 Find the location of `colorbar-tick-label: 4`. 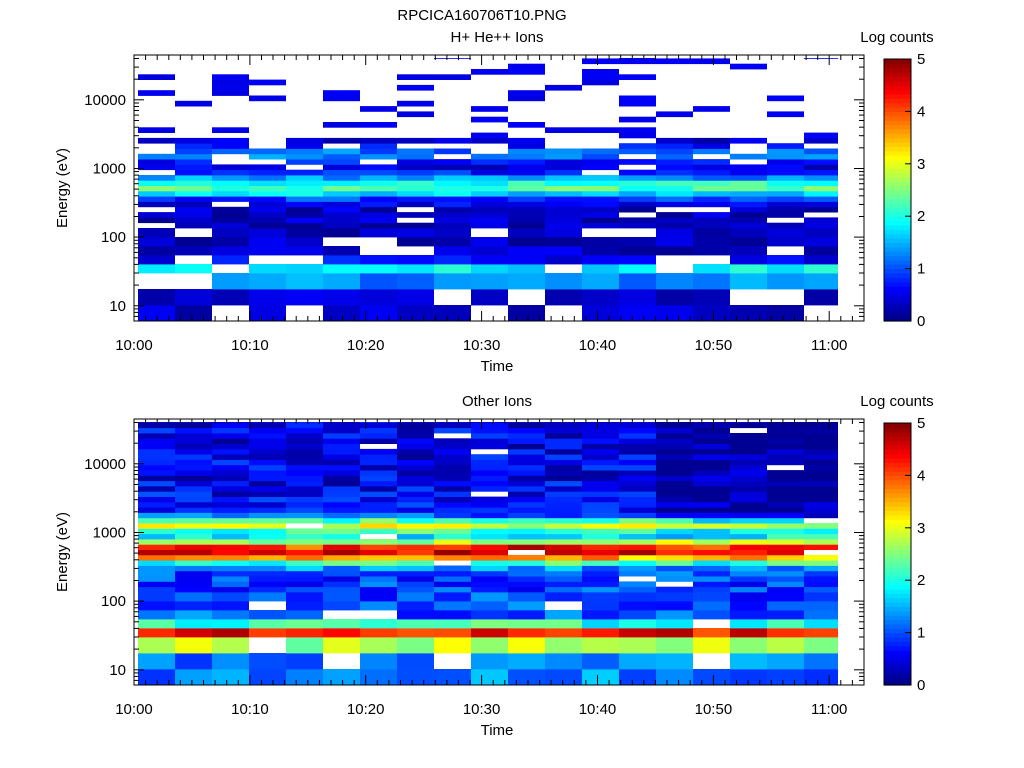

colorbar-tick-label: 4 is located at coordinates (921, 111).